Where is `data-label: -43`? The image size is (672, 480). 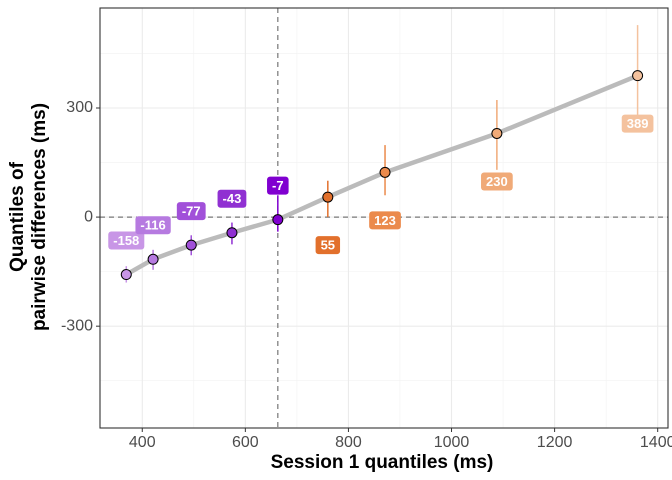 data-label: -43 is located at coordinates (232, 198).